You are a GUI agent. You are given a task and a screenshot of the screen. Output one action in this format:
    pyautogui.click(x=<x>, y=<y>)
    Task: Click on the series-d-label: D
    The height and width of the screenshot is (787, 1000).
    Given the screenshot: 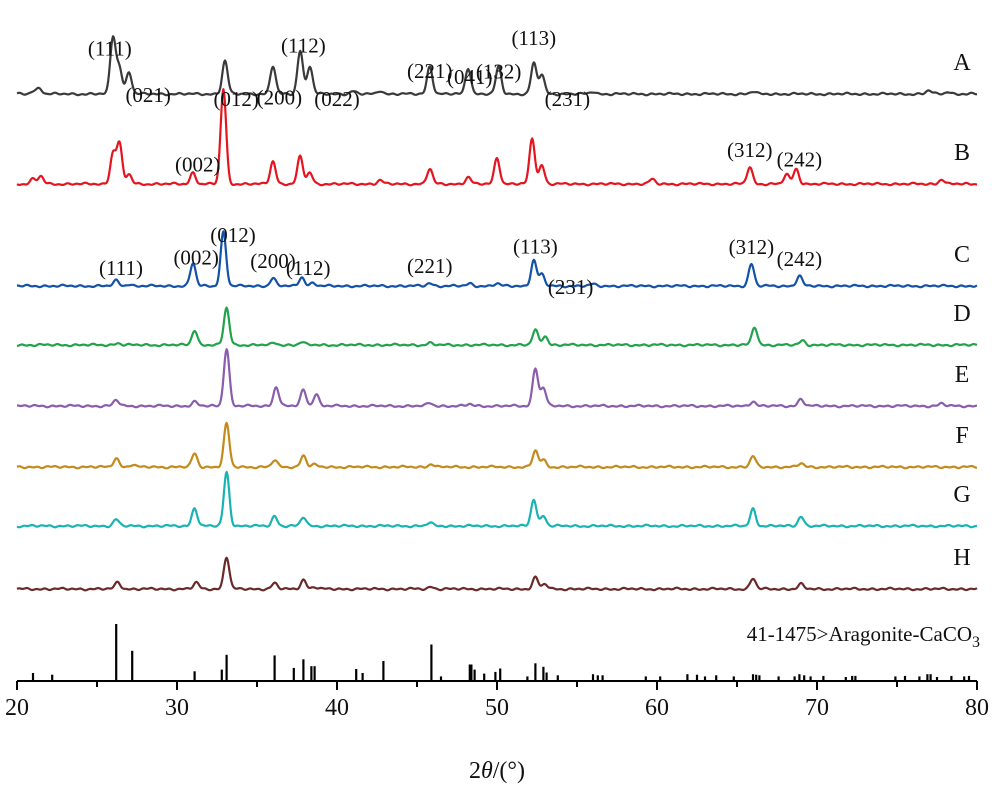 What is the action you would take?
    pyautogui.click(x=961, y=314)
    